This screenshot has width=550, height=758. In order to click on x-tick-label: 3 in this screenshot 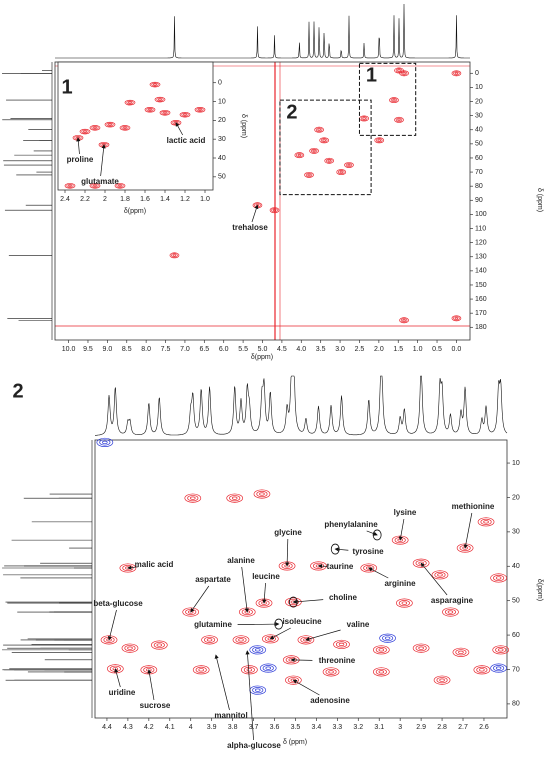, I will do `click(400, 727)`.